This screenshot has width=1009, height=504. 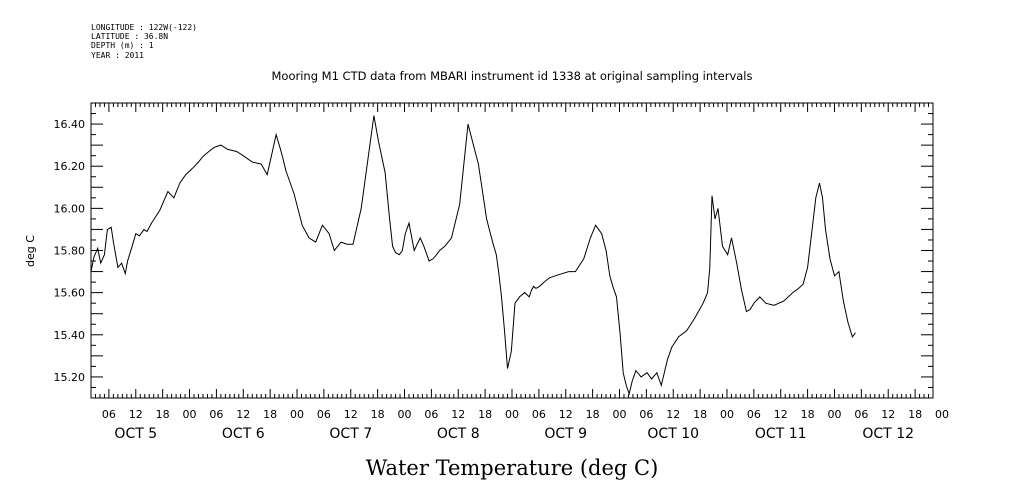 I want to click on meta-depth: DEPTH (m) : 1, so click(x=122, y=45).